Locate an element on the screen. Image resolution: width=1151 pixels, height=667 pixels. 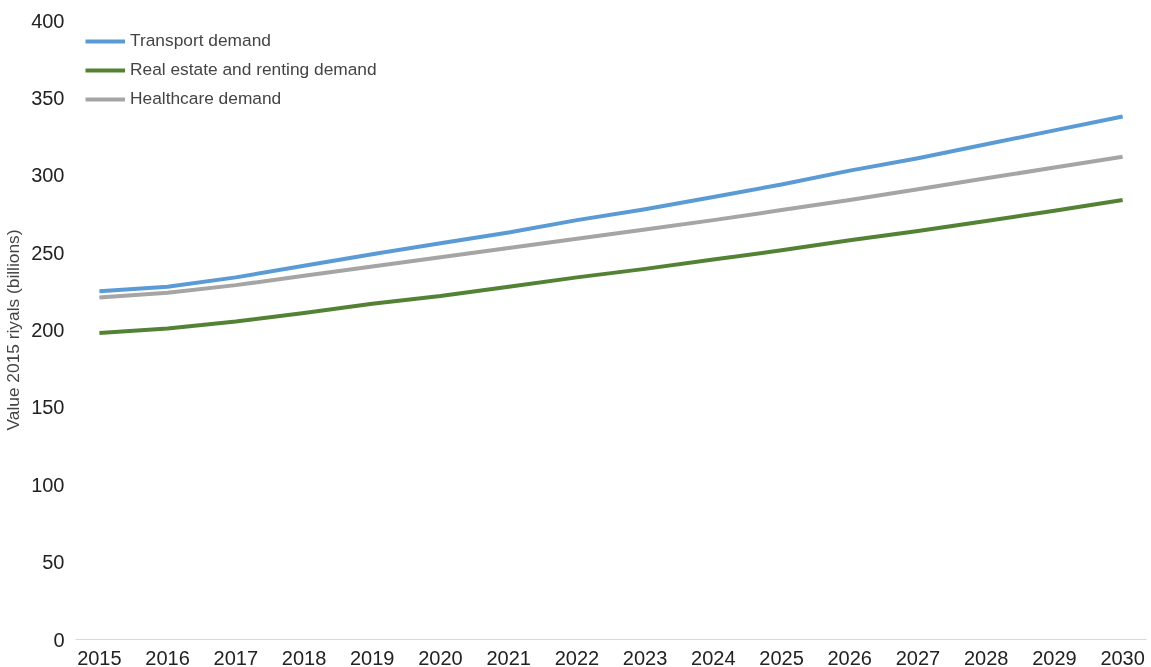
legend-label: Healthcare demand is located at coordinates (206, 98).